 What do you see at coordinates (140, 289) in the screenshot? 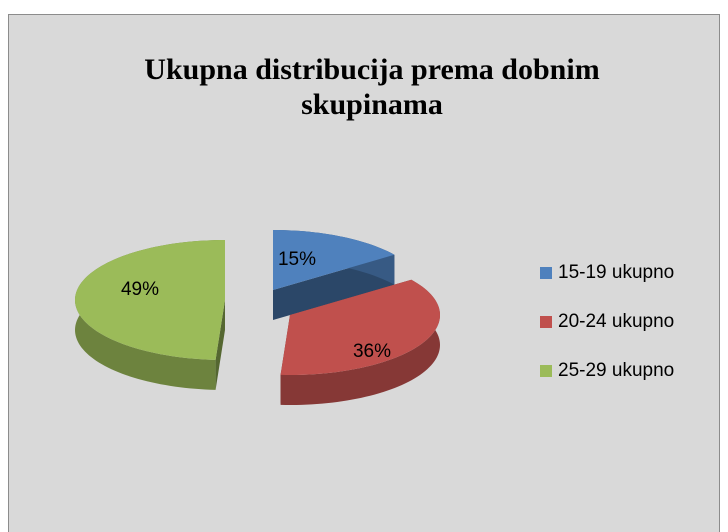
I see `data-label: 49%` at bounding box center [140, 289].